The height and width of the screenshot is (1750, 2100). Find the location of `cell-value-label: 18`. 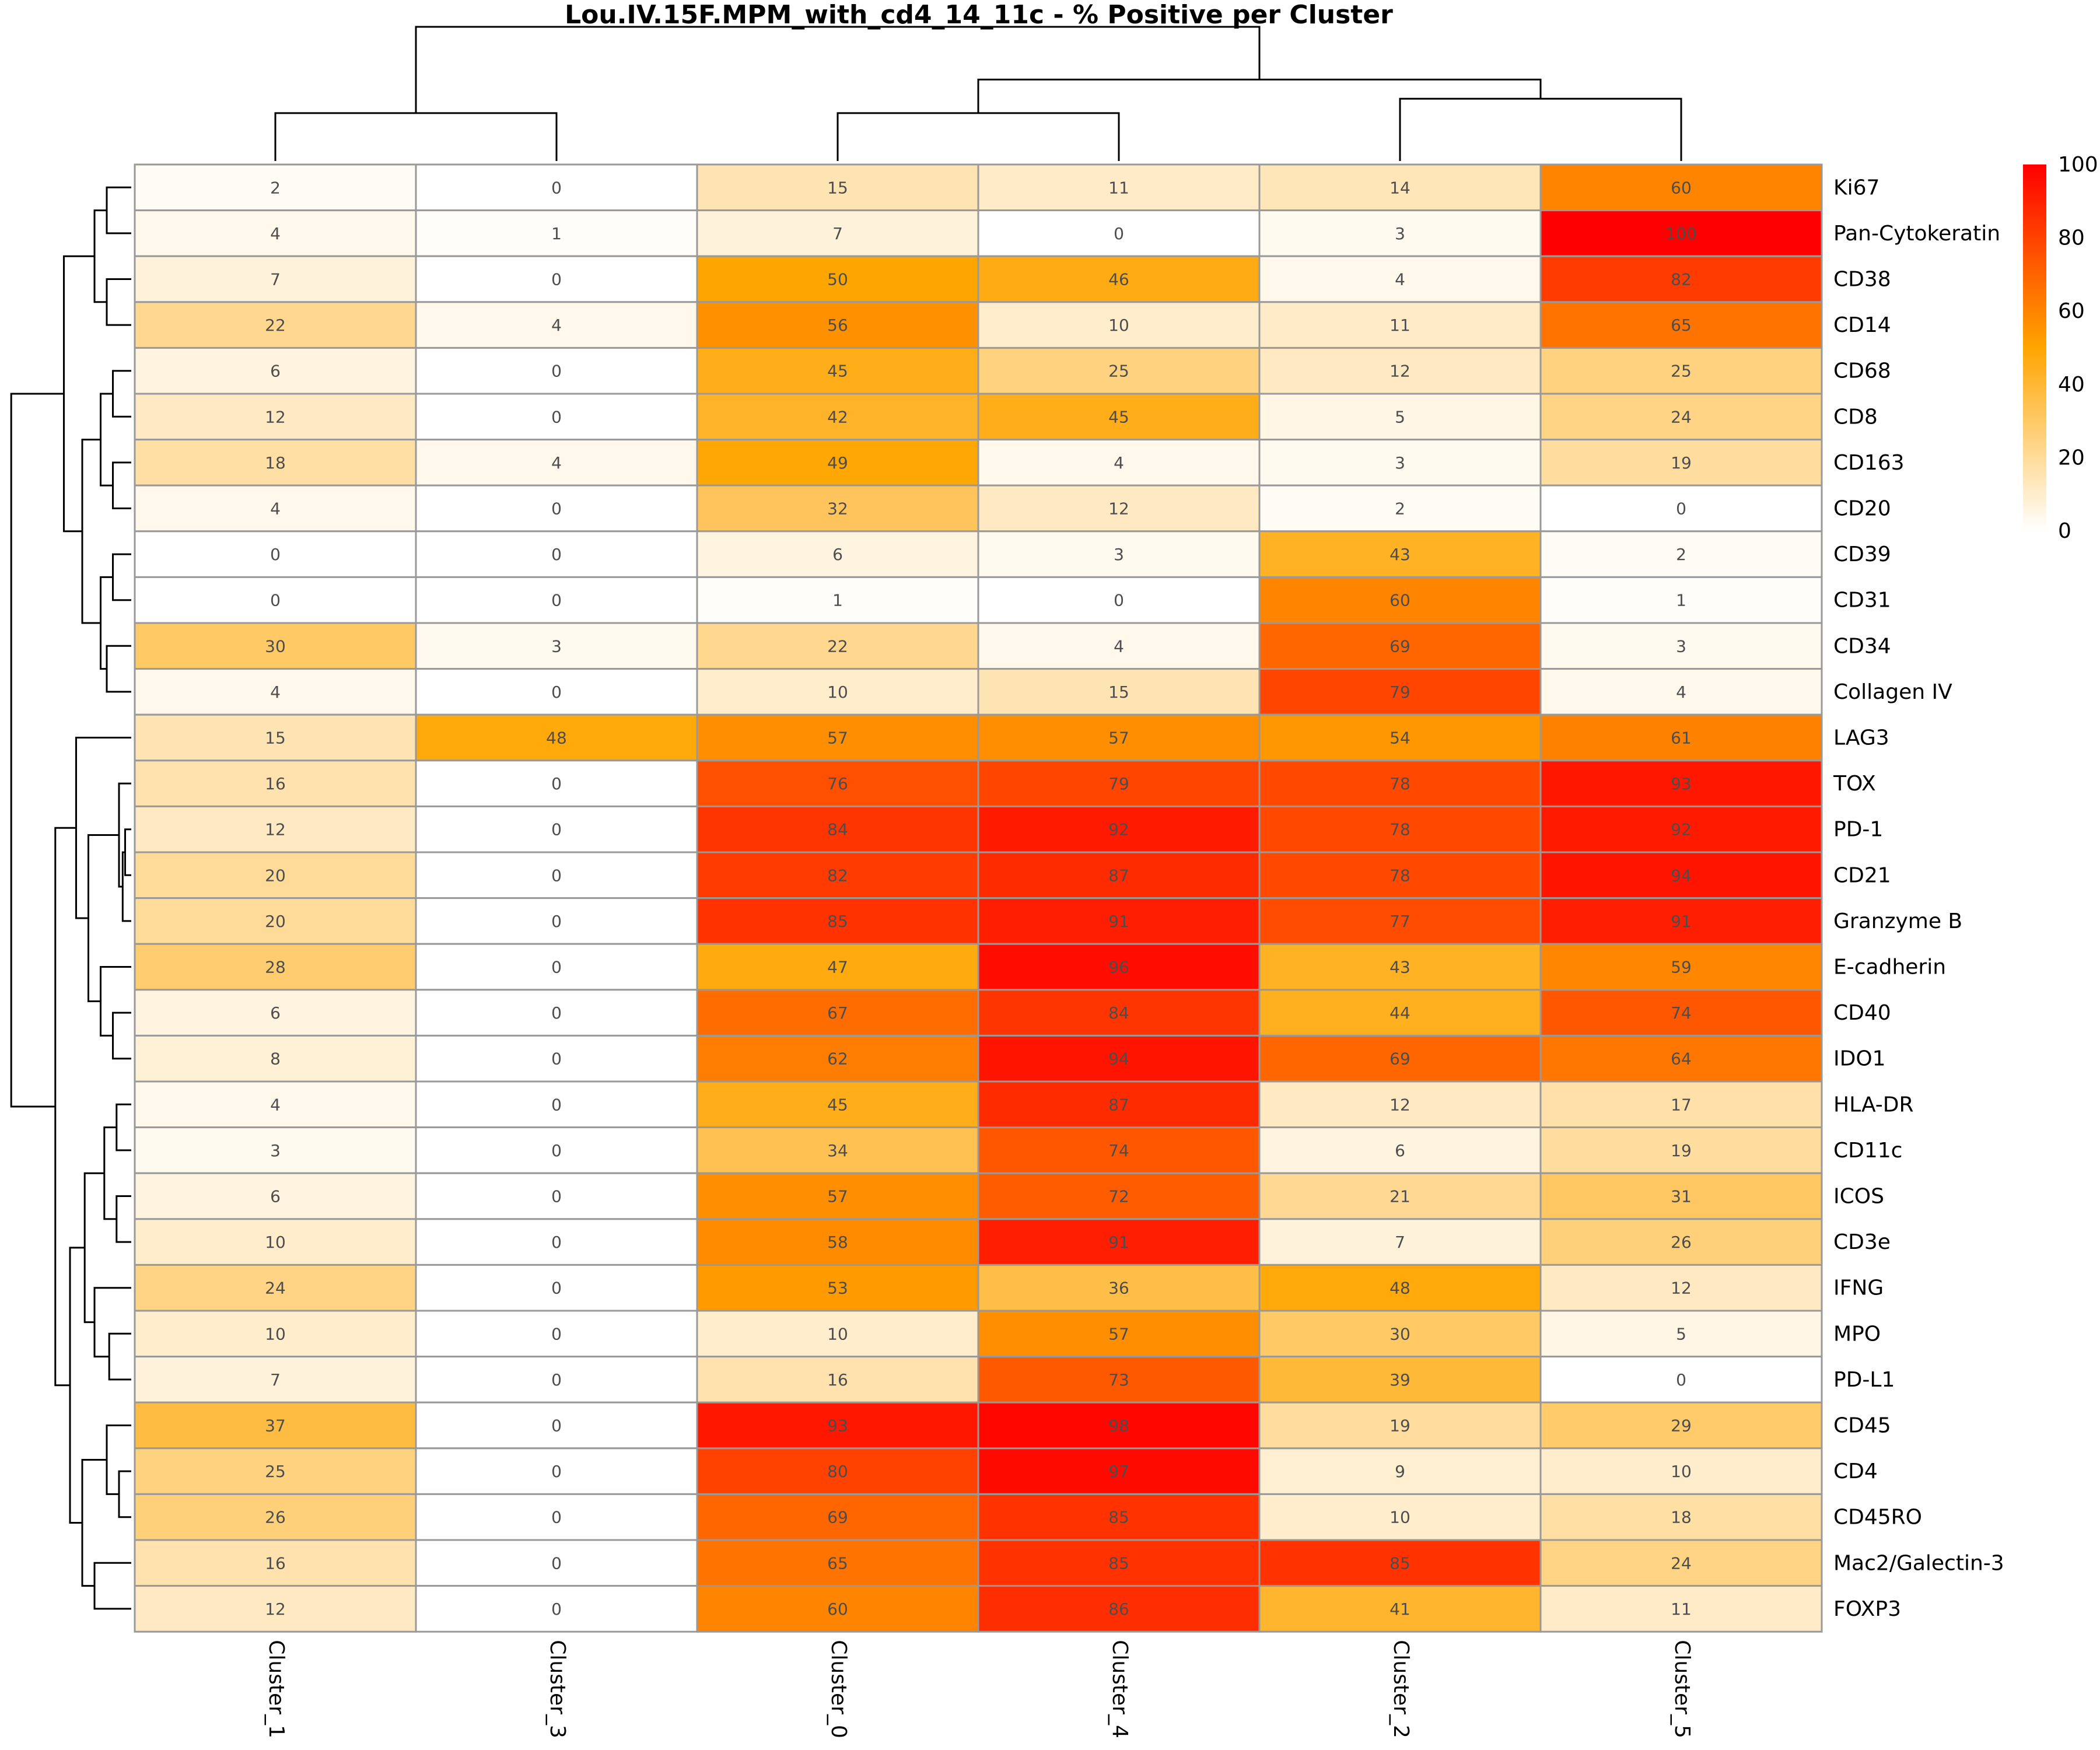

cell-value-label: 18 is located at coordinates (275, 463).